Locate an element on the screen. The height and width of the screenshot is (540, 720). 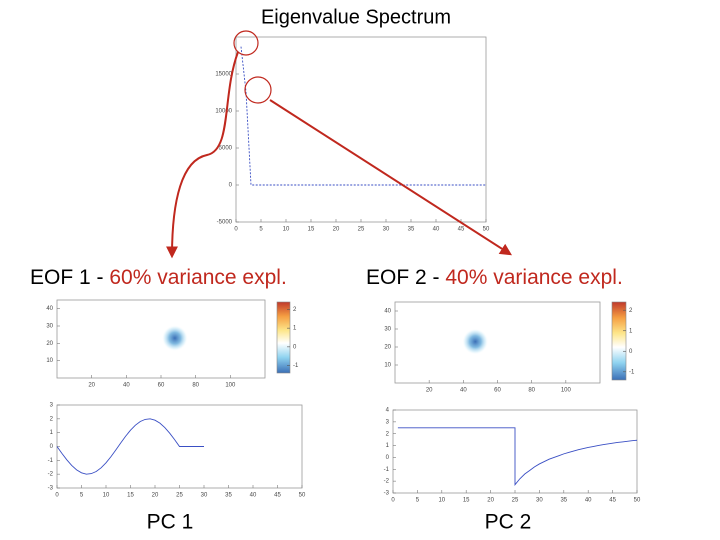
pc2-caption: PC 2 is located at coordinates (508, 522).